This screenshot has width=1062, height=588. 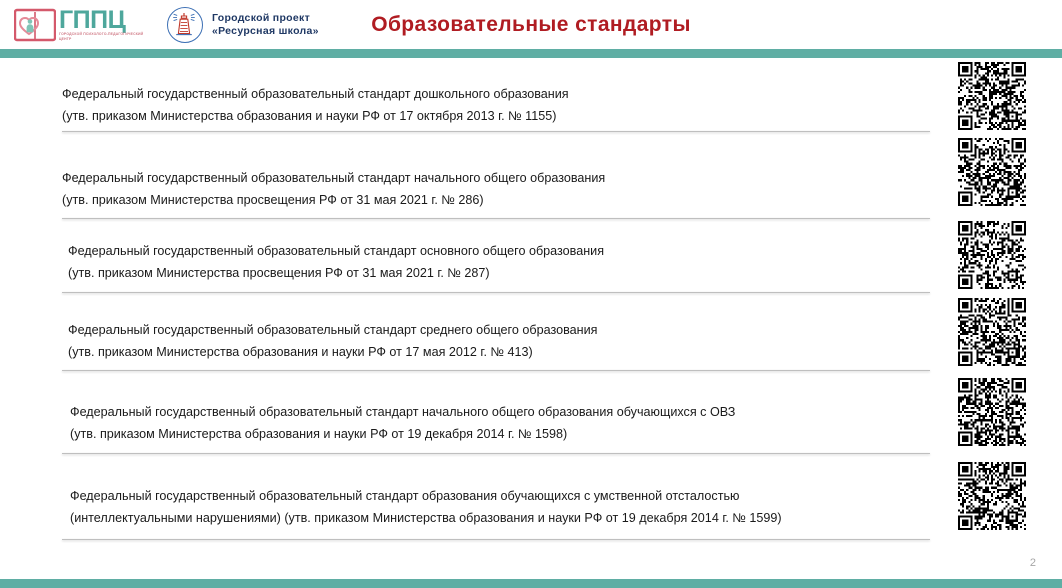 I want to click on resource-school-line2: «Ресурсная школа», so click(x=265, y=30).